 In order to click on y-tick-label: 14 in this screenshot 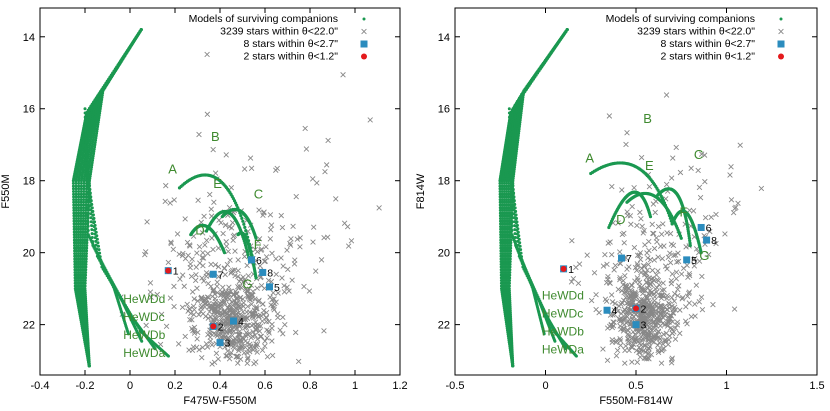, I will do `click(444, 38)`.